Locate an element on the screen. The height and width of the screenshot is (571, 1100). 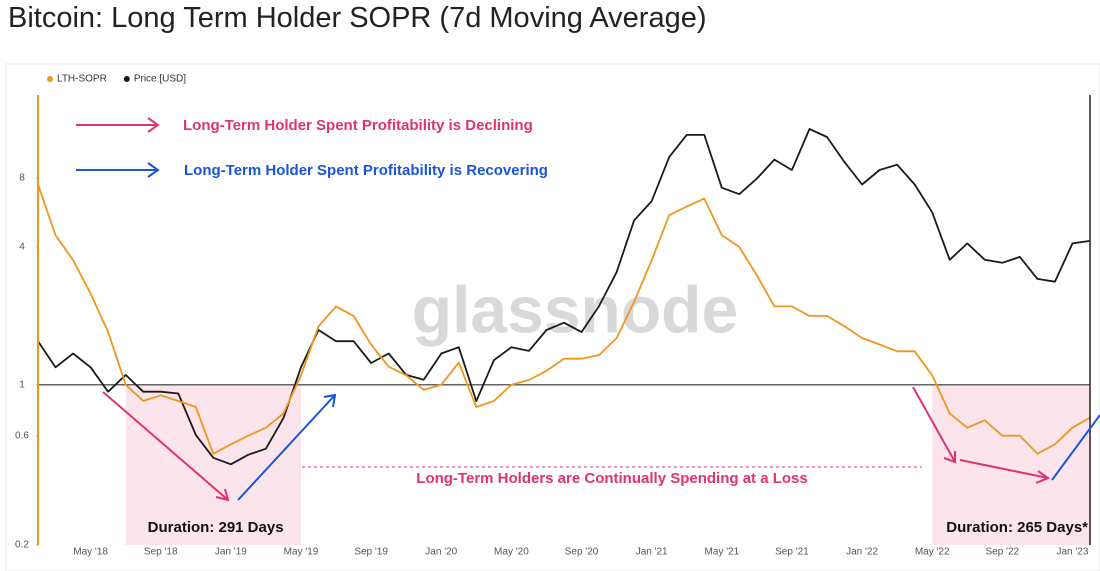
y-tick-label: 1 is located at coordinates (22, 384).